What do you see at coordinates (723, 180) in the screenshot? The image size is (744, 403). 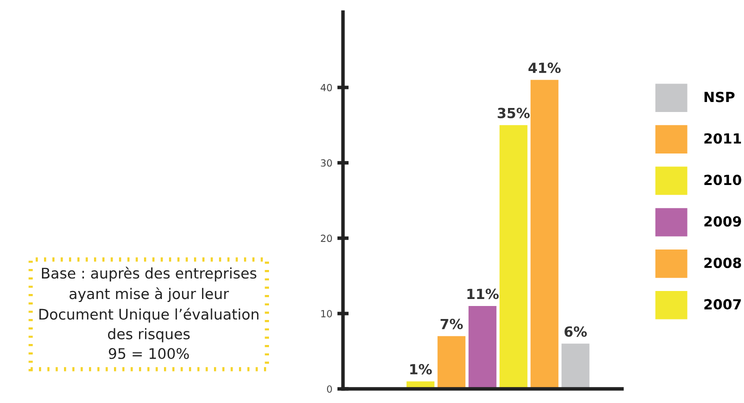 I see `legend-label: 2010` at bounding box center [723, 180].